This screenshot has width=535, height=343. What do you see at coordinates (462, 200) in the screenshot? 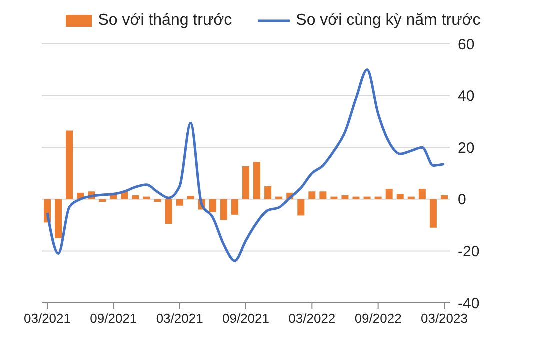
I see `y-tick-label: 0` at bounding box center [462, 200].